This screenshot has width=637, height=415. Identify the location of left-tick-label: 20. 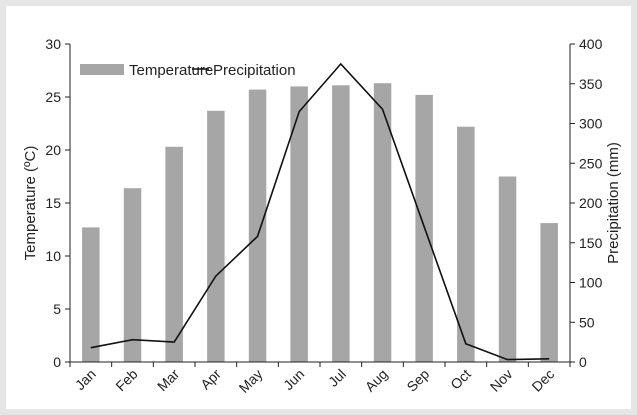
(53, 150).